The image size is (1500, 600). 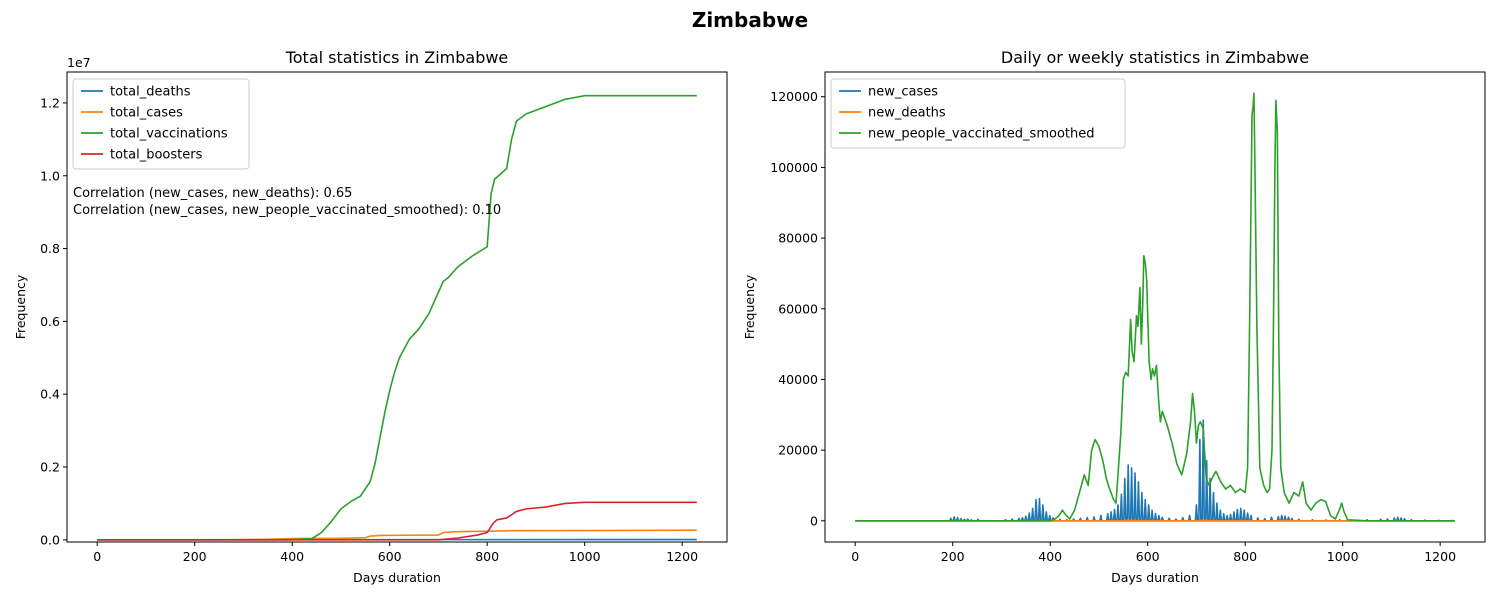 What do you see at coordinates (50, 175) in the screenshot?
I see `y-tick-label: 1.0` at bounding box center [50, 175].